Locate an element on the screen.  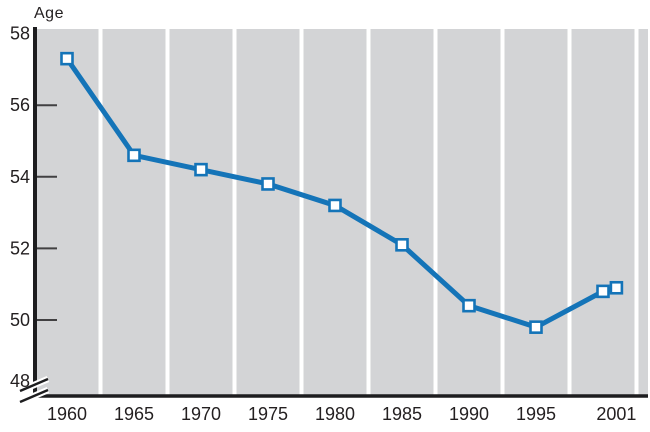
y-tick-label: 48 is located at coordinates (20, 381).